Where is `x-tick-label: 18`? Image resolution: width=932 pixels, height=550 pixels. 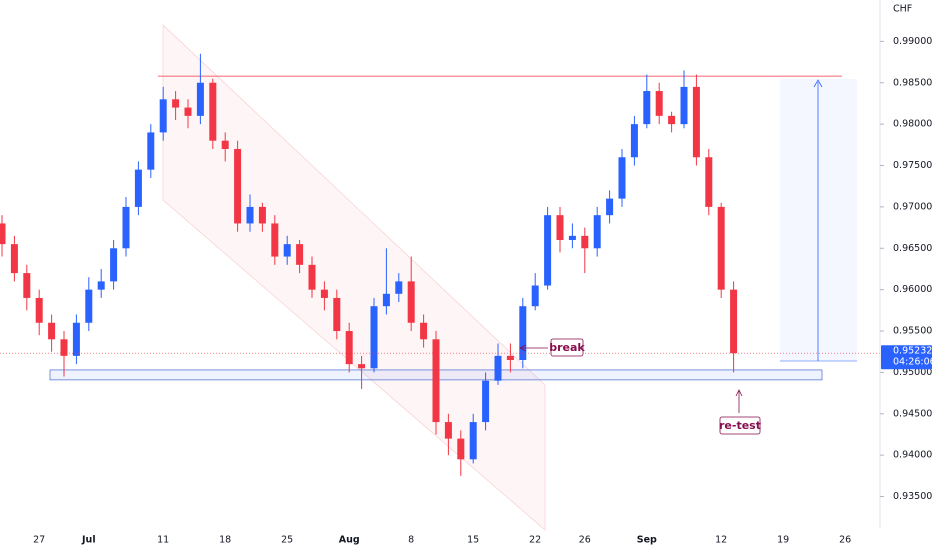 x-tick-label: 18 is located at coordinates (225, 540).